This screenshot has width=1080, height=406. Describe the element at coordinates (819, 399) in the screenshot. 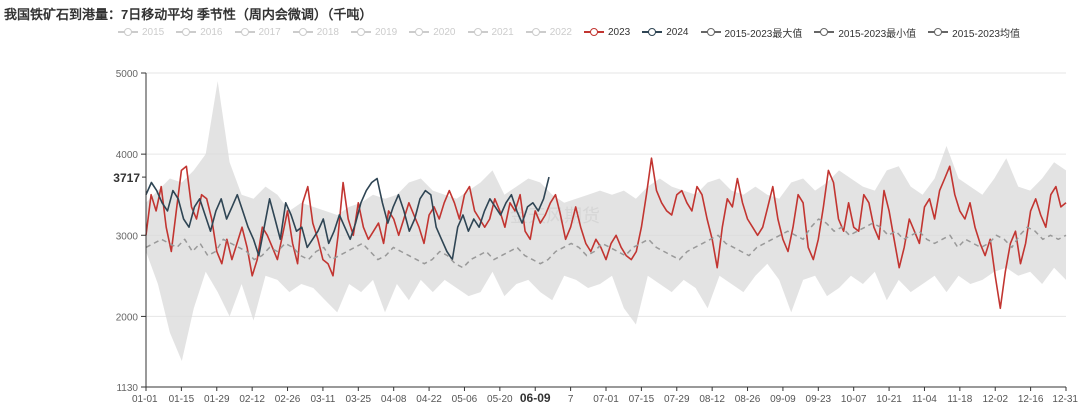

I see `x-tick-label: 09-23` at that location.